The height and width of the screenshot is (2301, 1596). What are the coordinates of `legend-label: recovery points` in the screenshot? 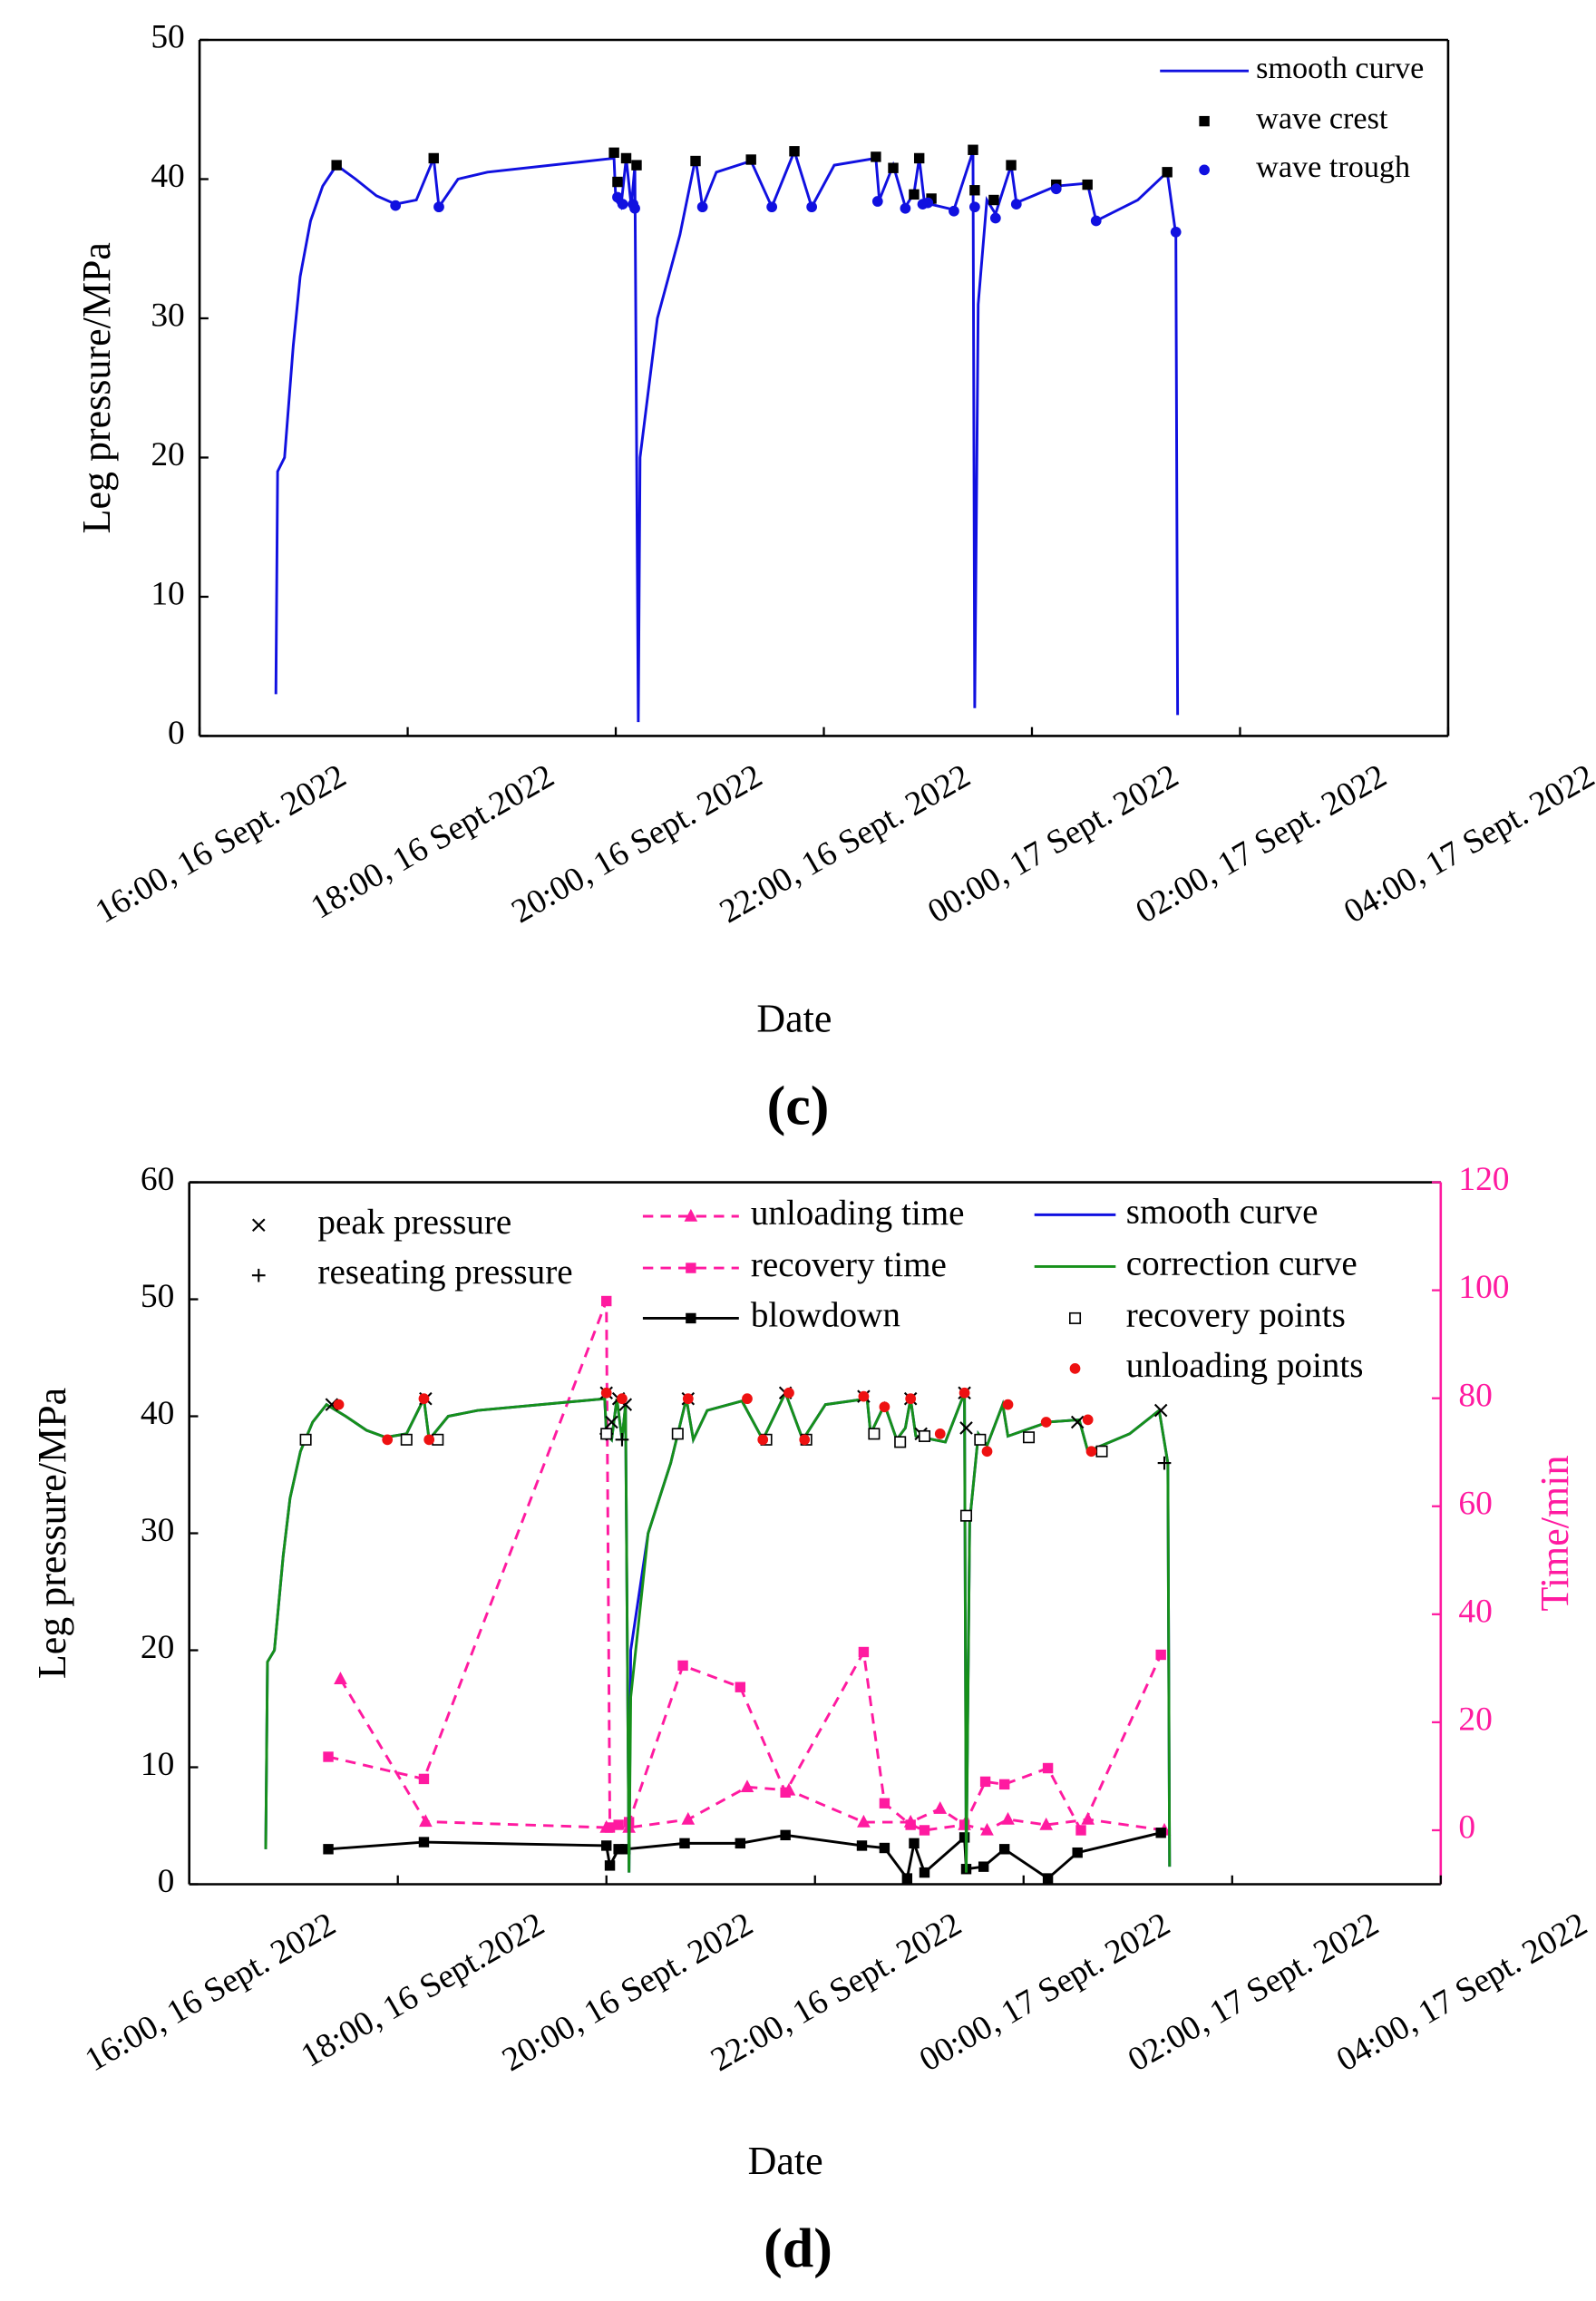 It's located at (1236, 1314).